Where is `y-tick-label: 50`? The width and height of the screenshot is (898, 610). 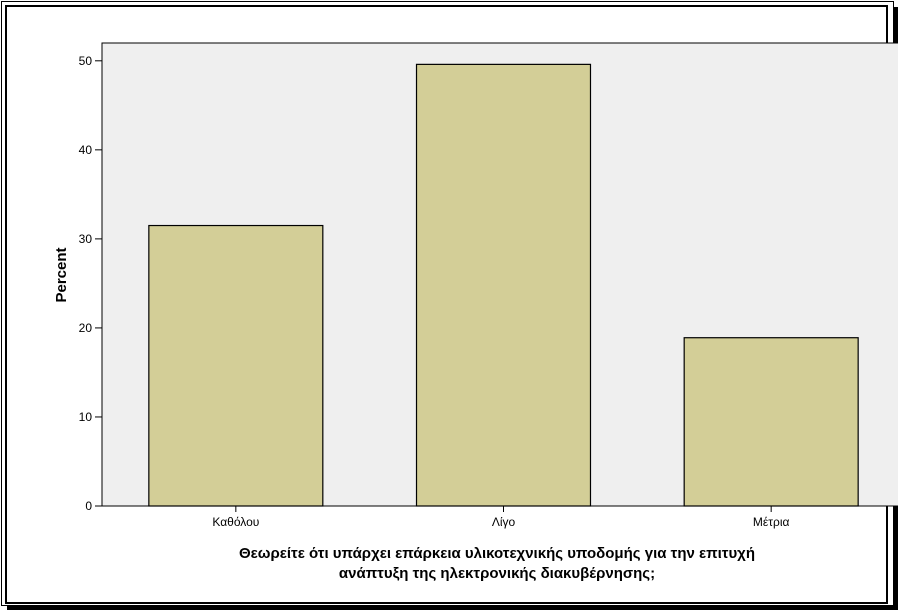
y-tick-label: 50 is located at coordinates (86, 61).